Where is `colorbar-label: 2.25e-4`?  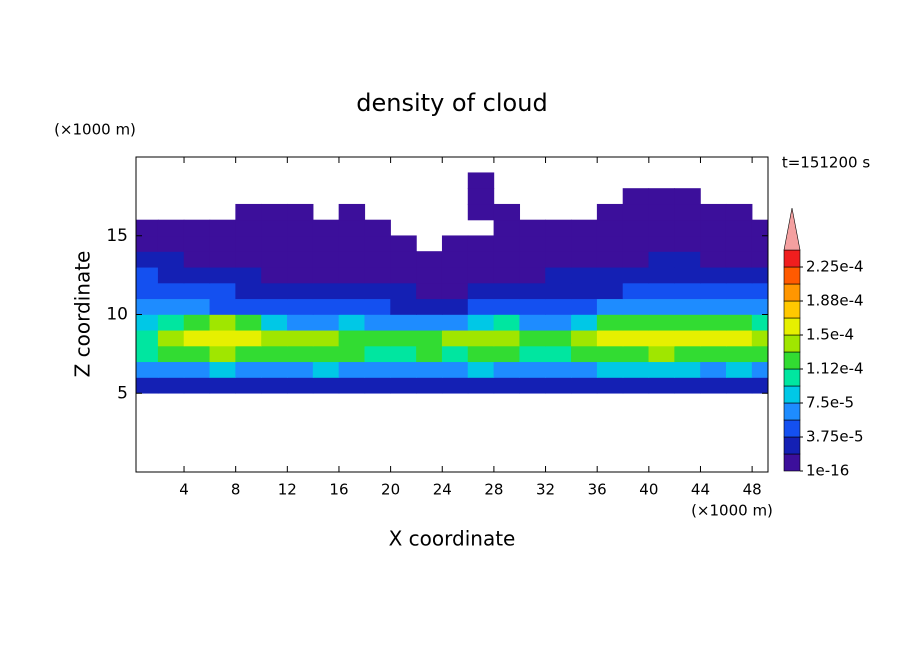
colorbar-label: 2.25e-4 is located at coordinates (835, 267).